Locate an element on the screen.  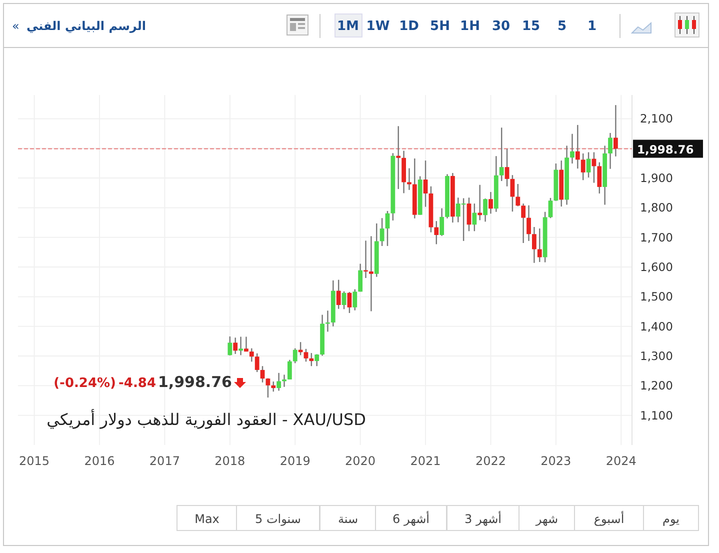
y-tick-label: 1,400 is located at coordinates (656, 326).